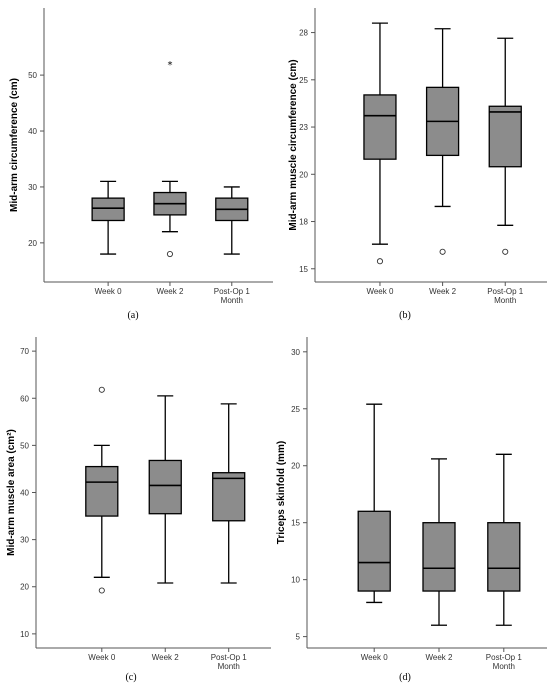 Image resolution: width=550 pixels, height=686 pixels. Describe the element at coordinates (405, 677) in the screenshot. I see `panel-label: (d)` at that location.